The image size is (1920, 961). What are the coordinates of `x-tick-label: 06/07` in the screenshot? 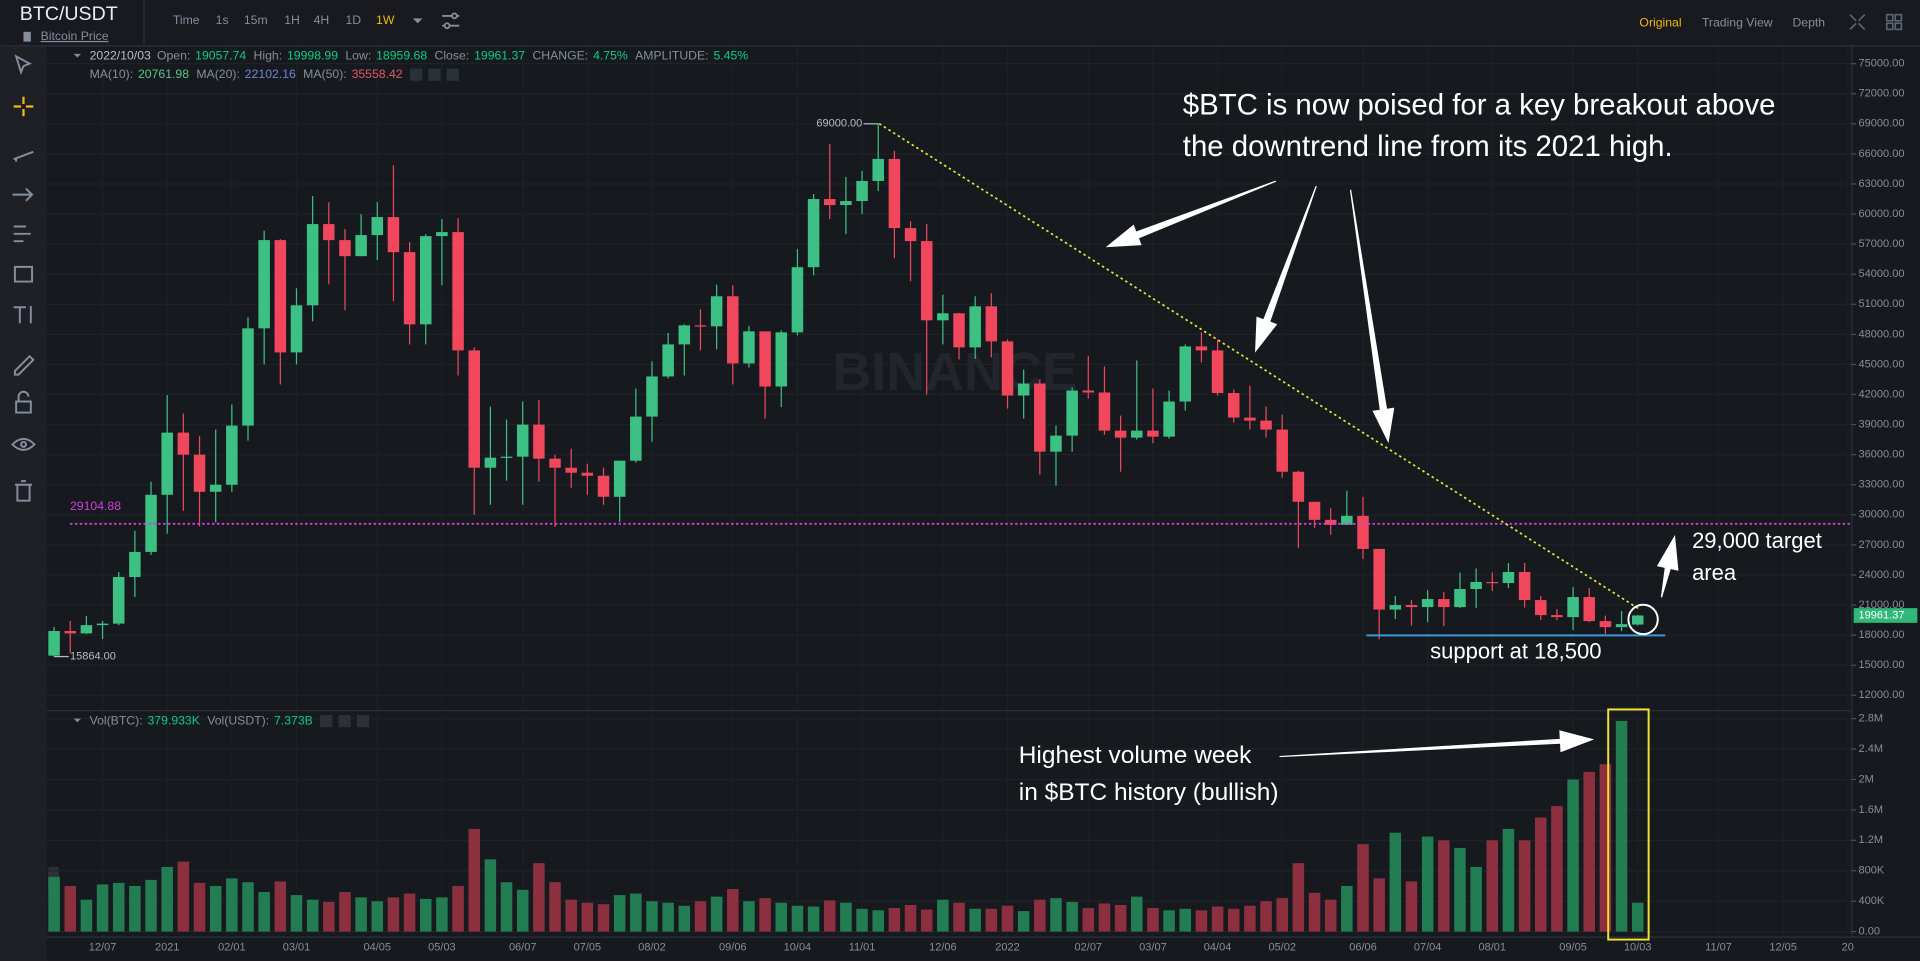 It's located at (523, 947).